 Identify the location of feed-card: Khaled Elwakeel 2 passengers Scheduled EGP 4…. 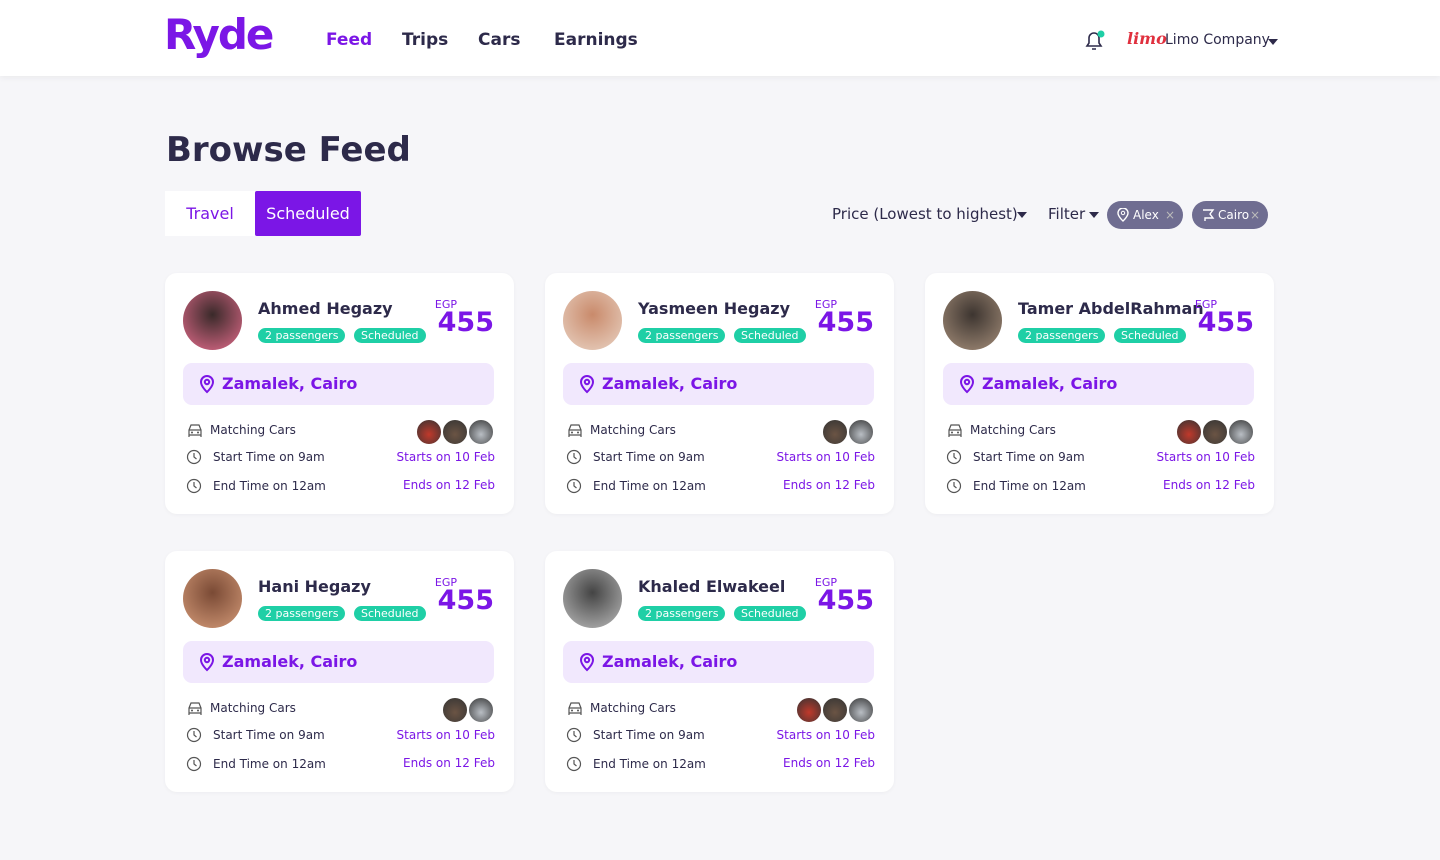
(719, 671).